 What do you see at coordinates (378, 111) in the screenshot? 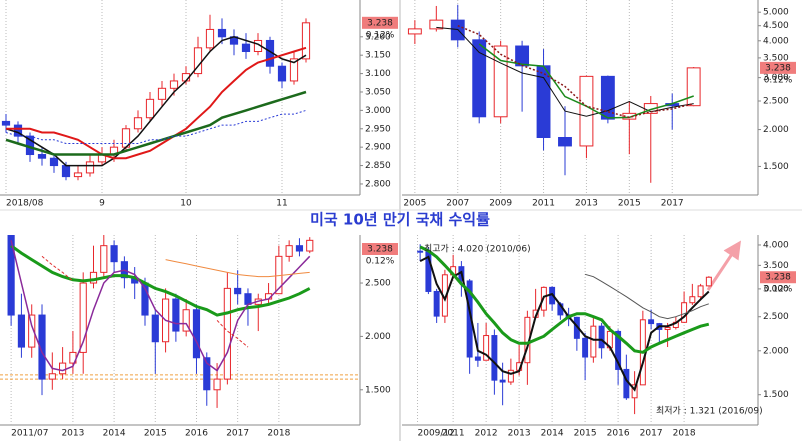
I see `y-tick-label: 3.000` at bounding box center [378, 111].